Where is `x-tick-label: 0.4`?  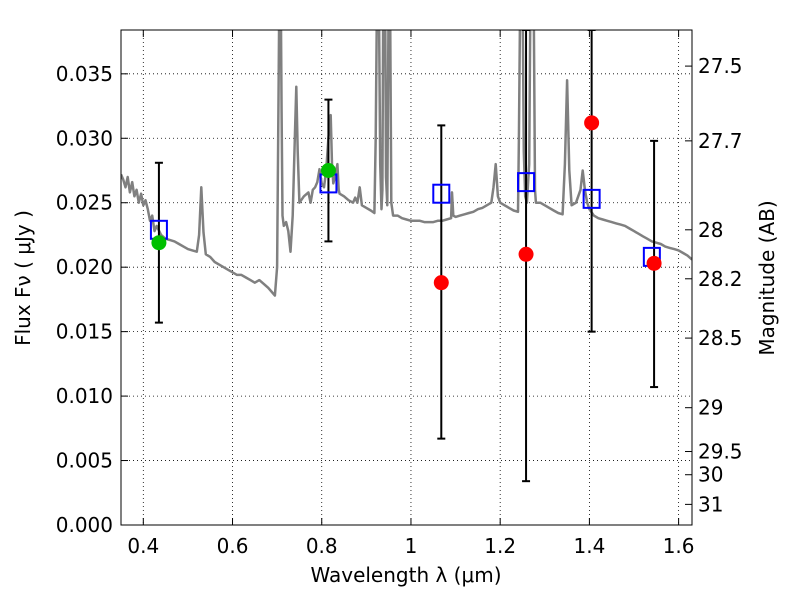
x-tick-label: 0.4 is located at coordinates (143, 546).